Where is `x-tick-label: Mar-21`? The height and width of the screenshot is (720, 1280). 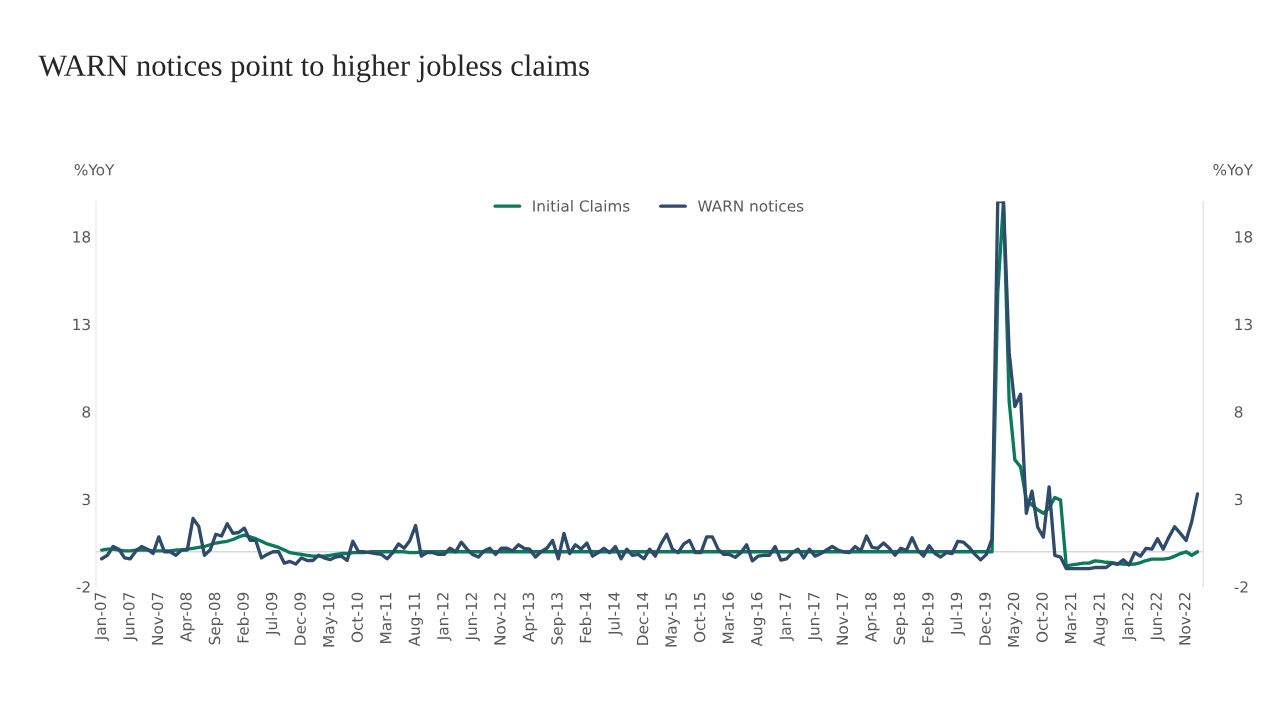 x-tick-label: Mar-21 is located at coordinates (1070, 618).